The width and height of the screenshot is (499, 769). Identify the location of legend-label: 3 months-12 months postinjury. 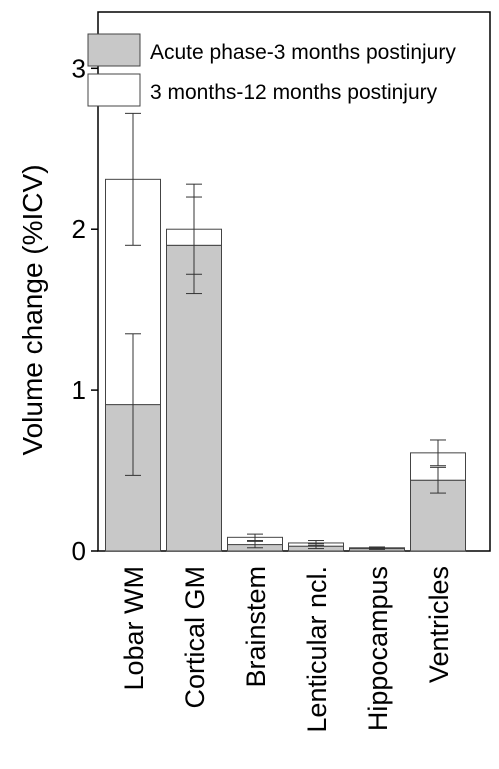
(294, 92).